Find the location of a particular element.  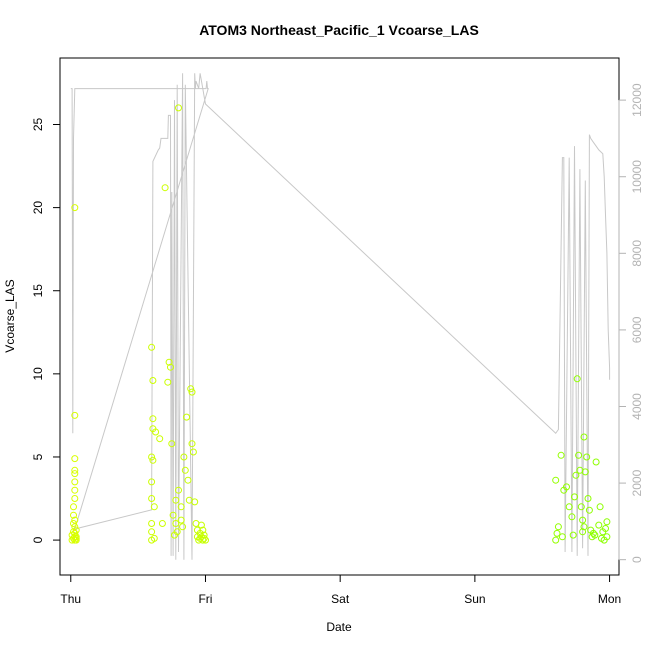

x-tick-label: Mon is located at coordinates (609, 599).